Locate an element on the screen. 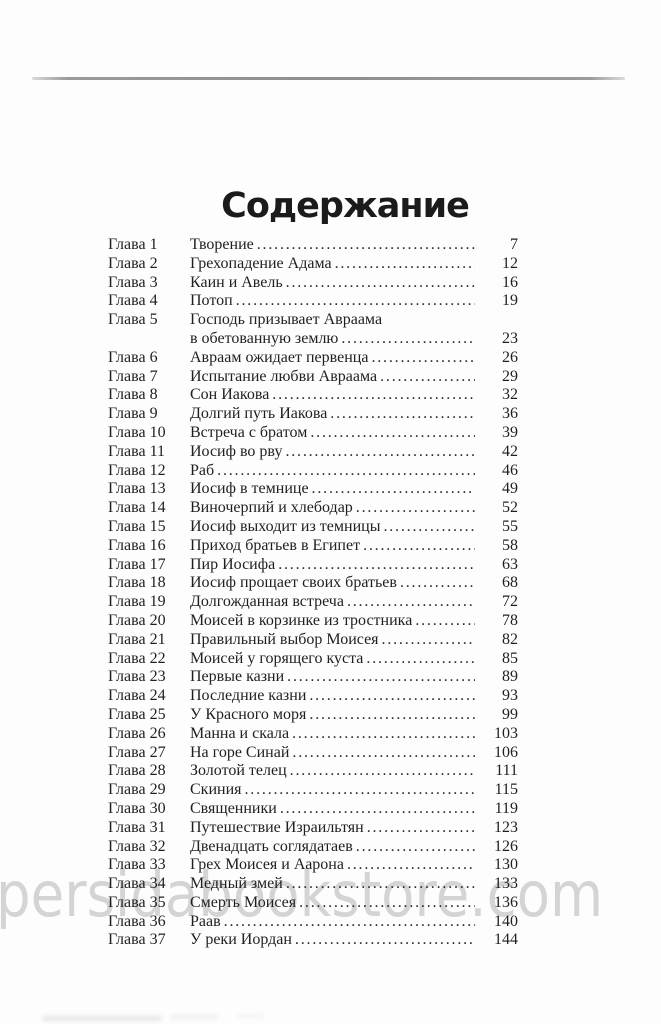  page-number: 26 is located at coordinates (510, 357).